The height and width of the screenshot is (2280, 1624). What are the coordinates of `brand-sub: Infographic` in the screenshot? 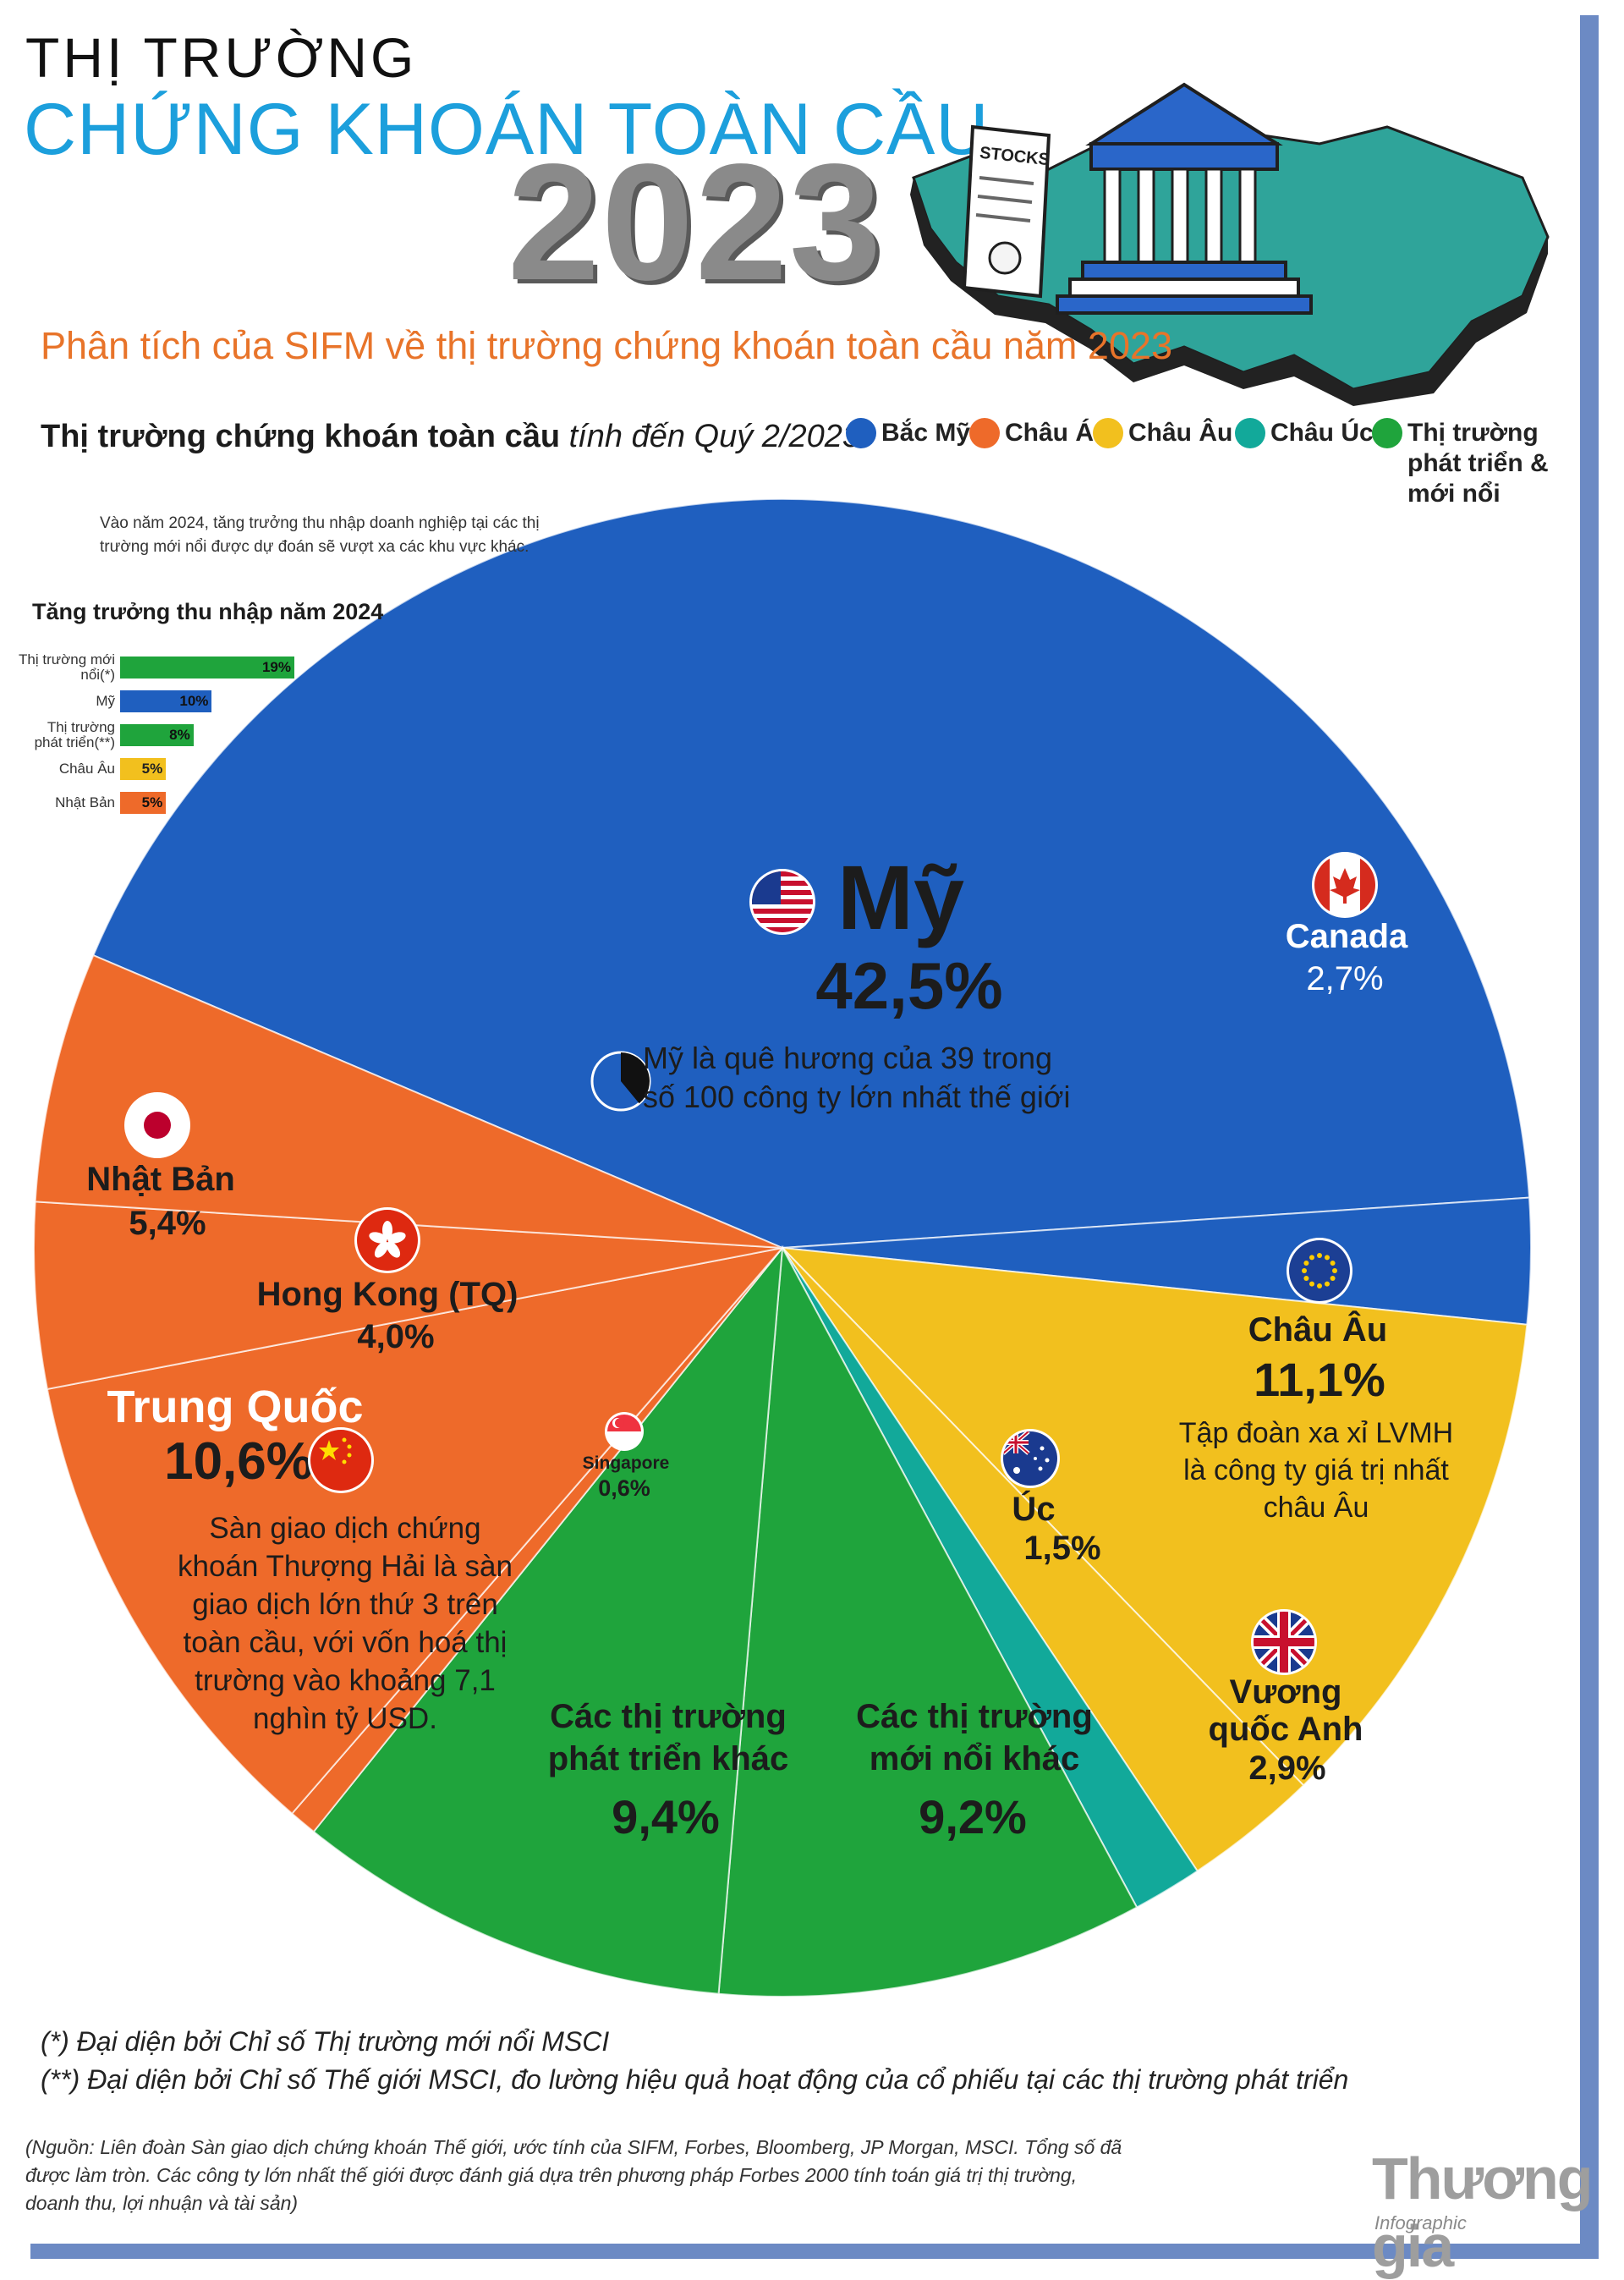 It's located at (1421, 2222).